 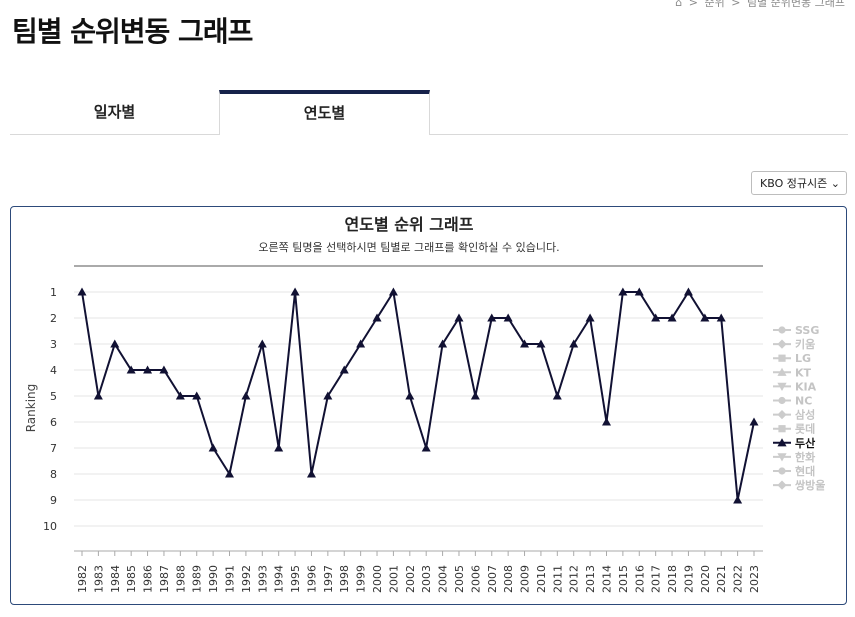 I want to click on legend-item: KT, so click(x=792, y=372).